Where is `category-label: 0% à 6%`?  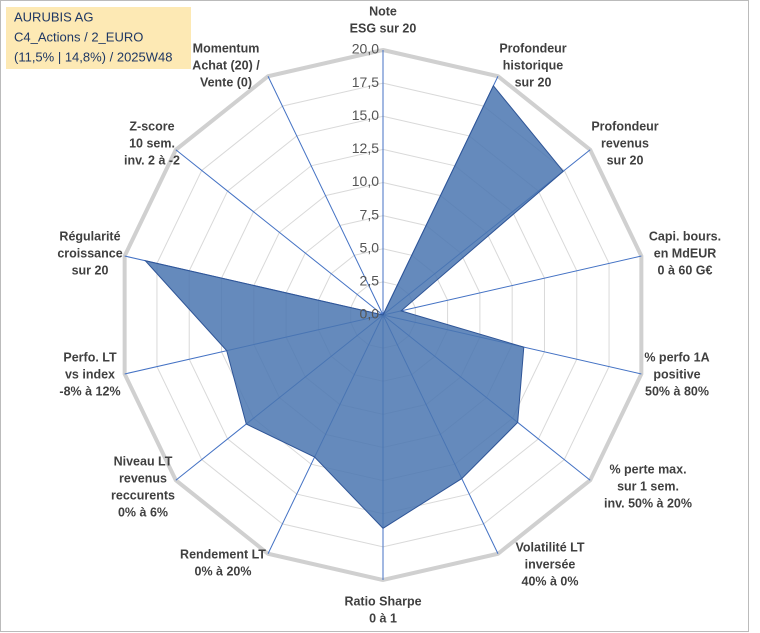
category-label: 0% à 6% is located at coordinates (143, 512).